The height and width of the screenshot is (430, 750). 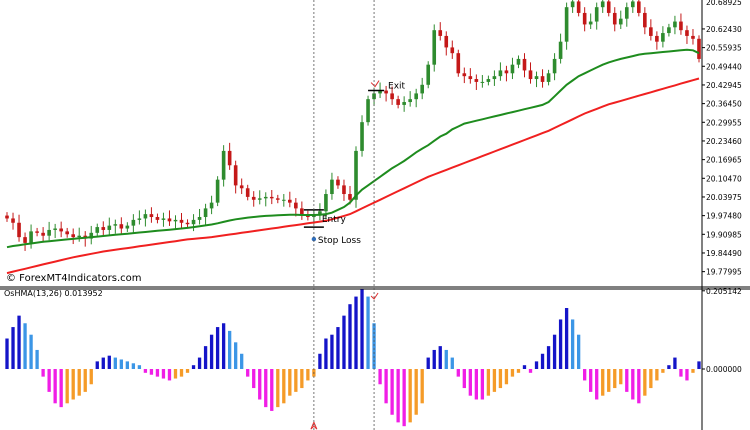 I want to click on price-tick-label: 20.55935, so click(x=724, y=48).